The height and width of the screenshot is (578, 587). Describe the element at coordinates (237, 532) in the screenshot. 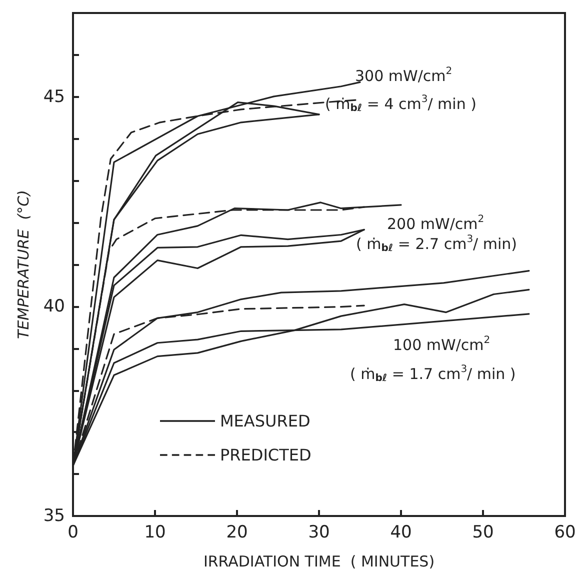

I see `x-tick-label: 20` at that location.